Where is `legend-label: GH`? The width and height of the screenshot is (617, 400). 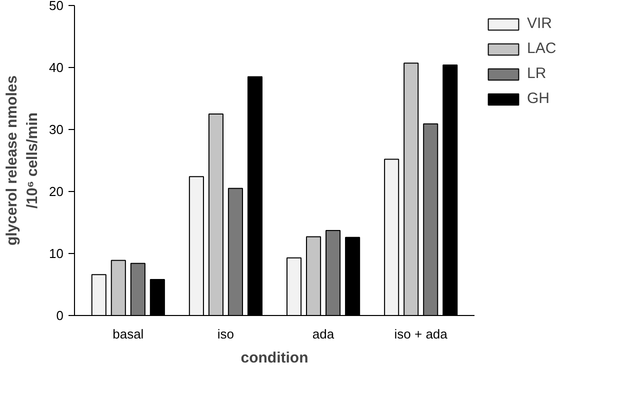 legend-label: GH is located at coordinates (538, 98).